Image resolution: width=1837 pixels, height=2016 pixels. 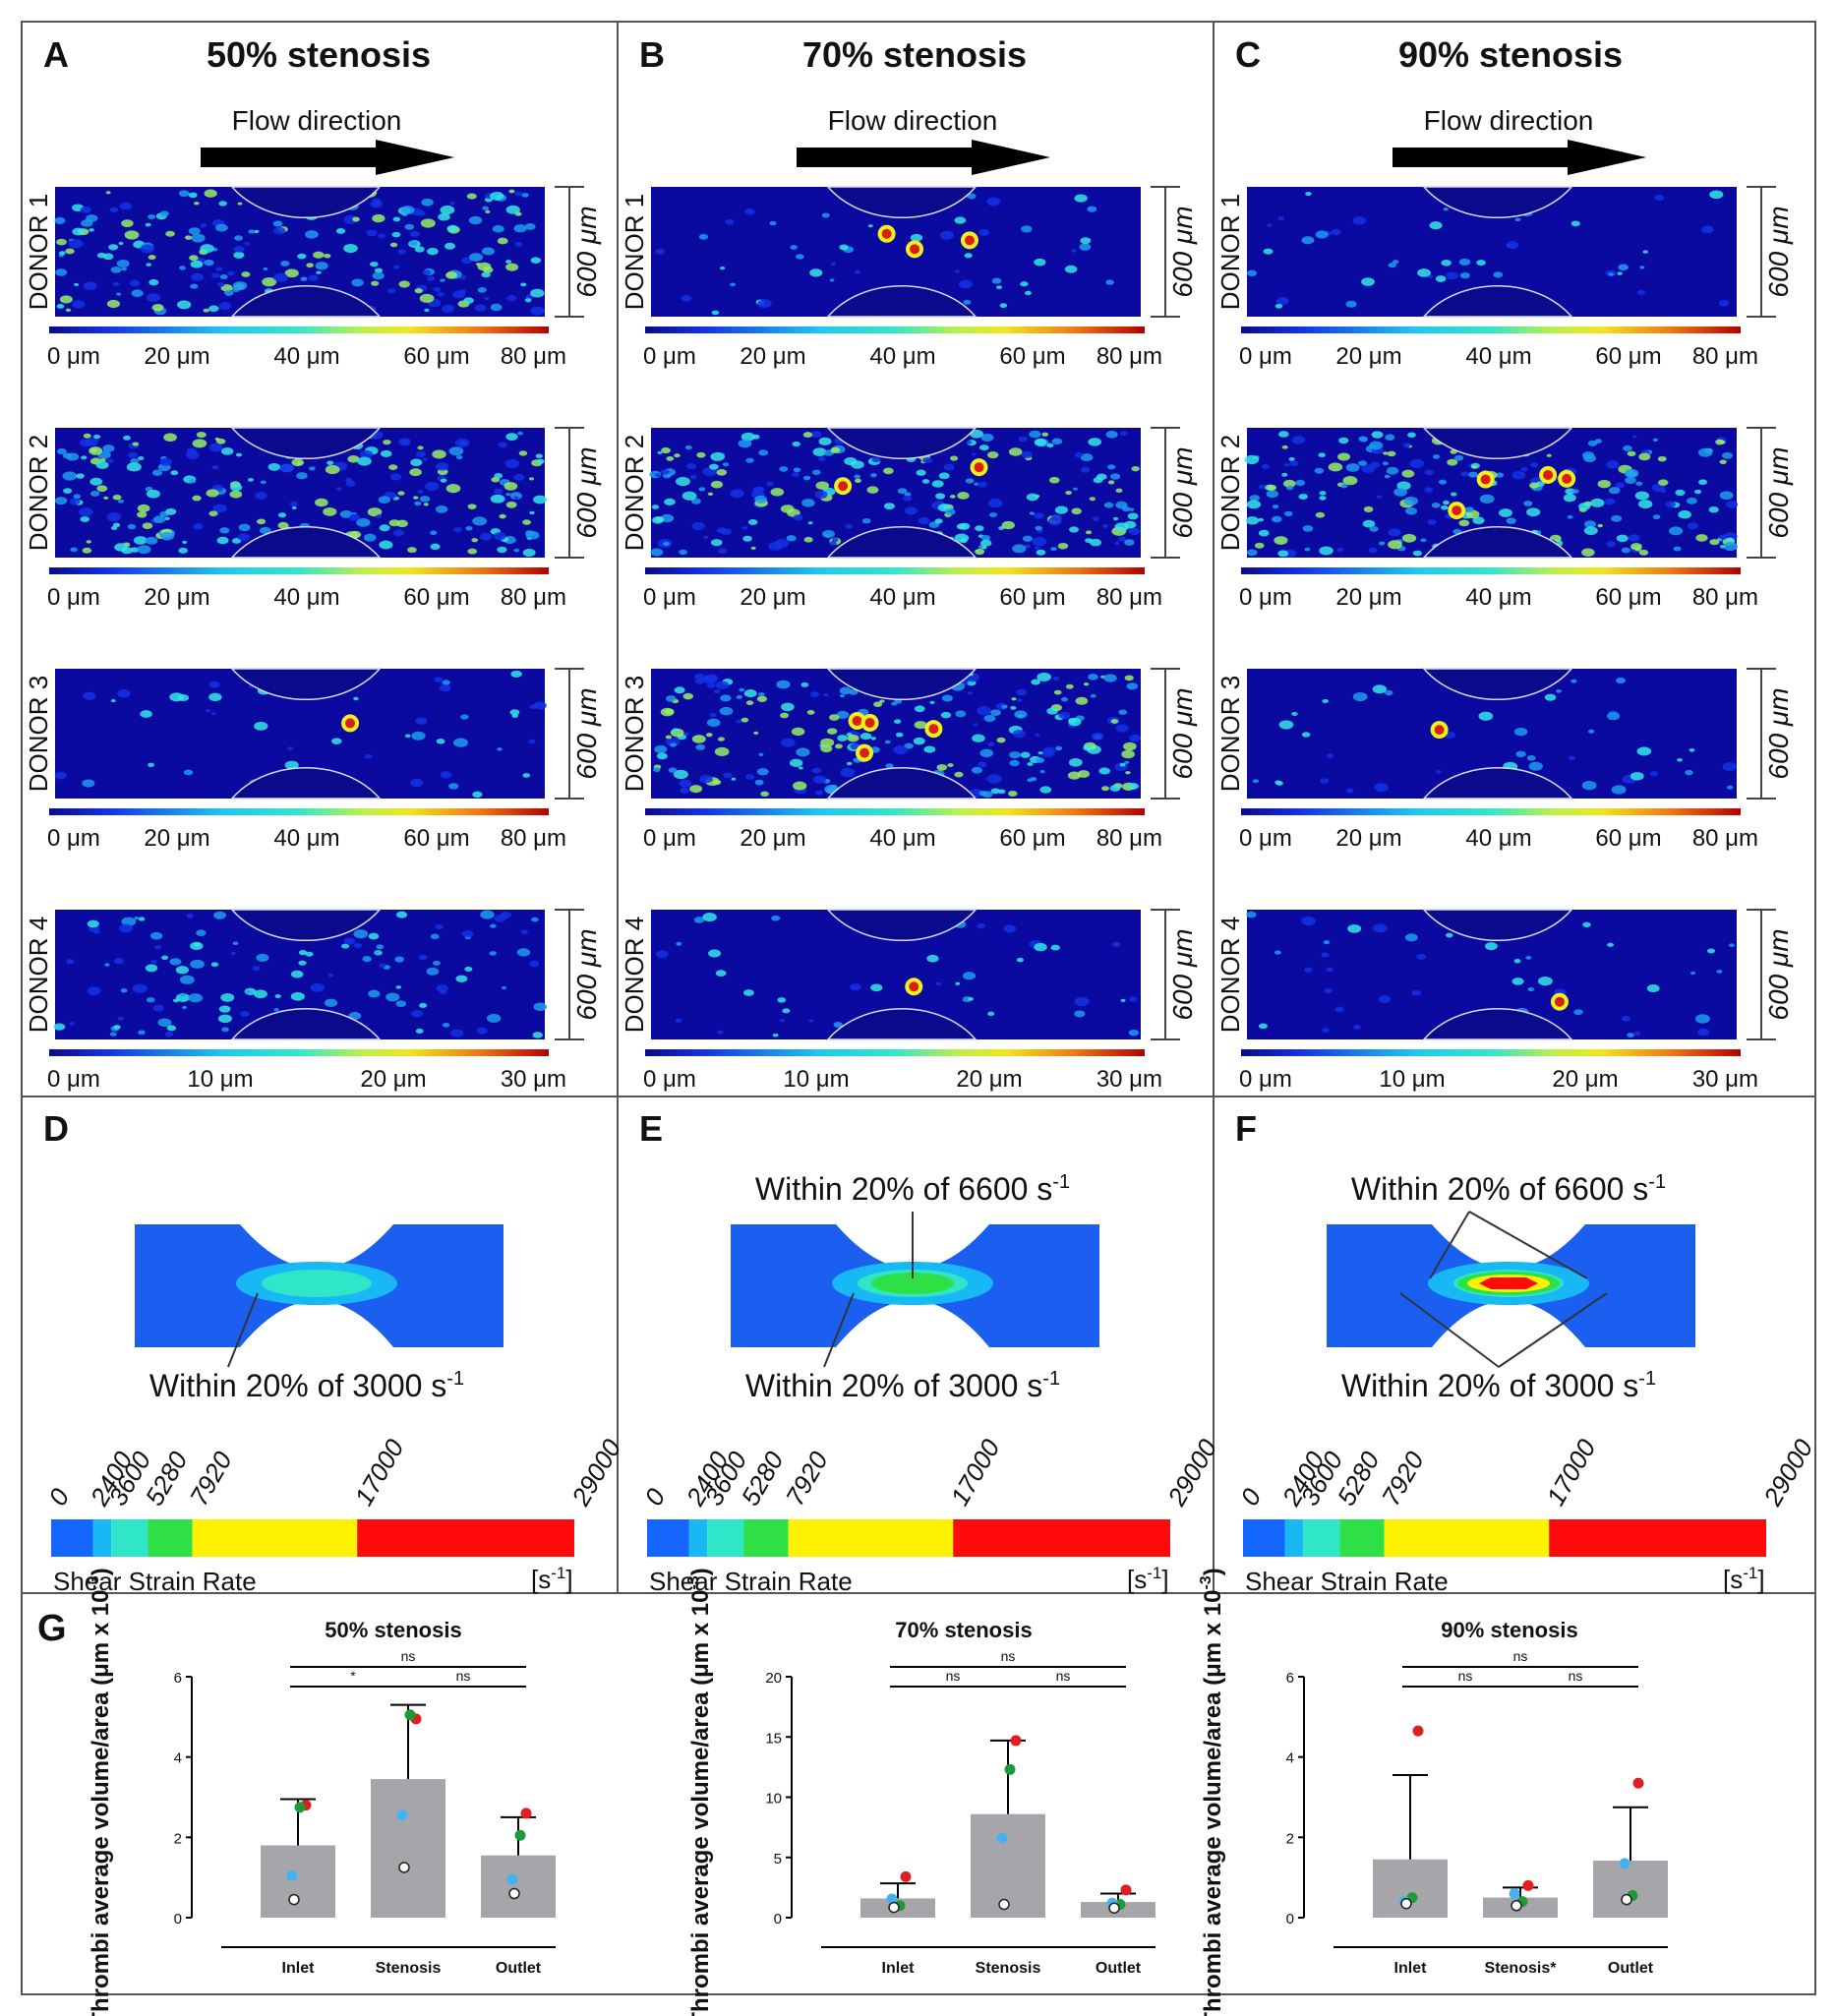 I want to click on shear-scale-tick: 5280, so click(x=167, y=1478).